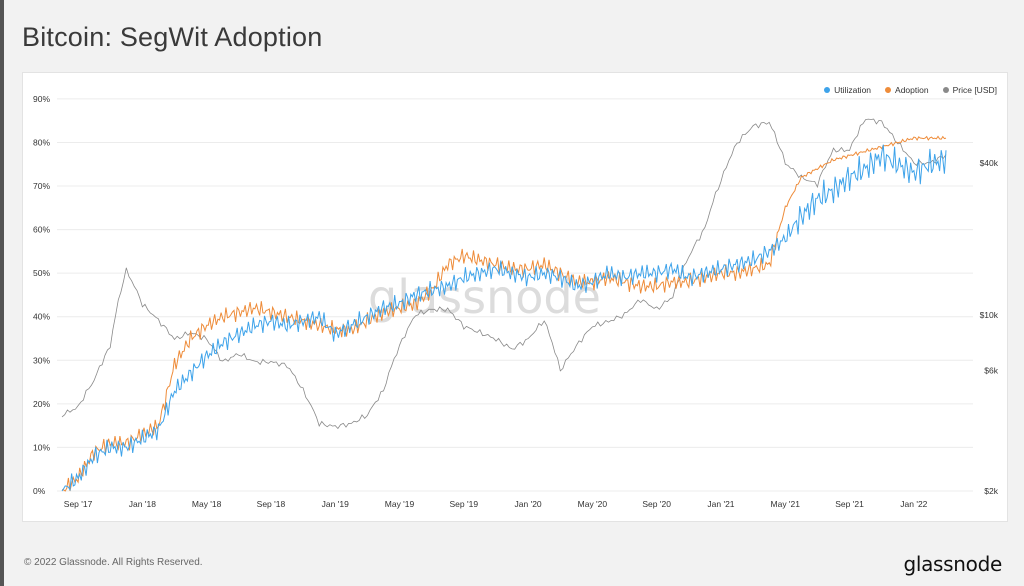 The width and height of the screenshot is (1024, 586). I want to click on legend-dot-utilization, so click(827, 90).